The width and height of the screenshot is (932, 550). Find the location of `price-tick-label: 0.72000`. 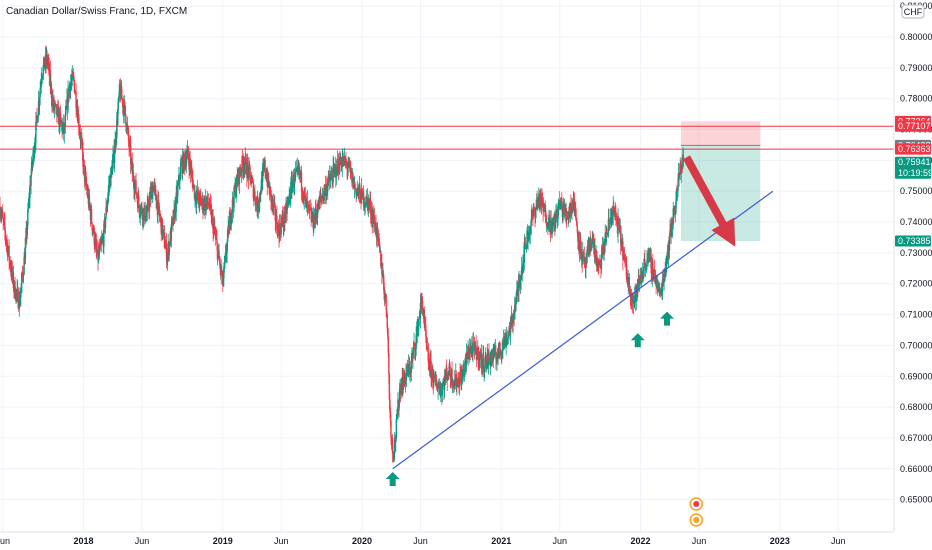

price-tick-label: 0.72000 is located at coordinates (916, 284).